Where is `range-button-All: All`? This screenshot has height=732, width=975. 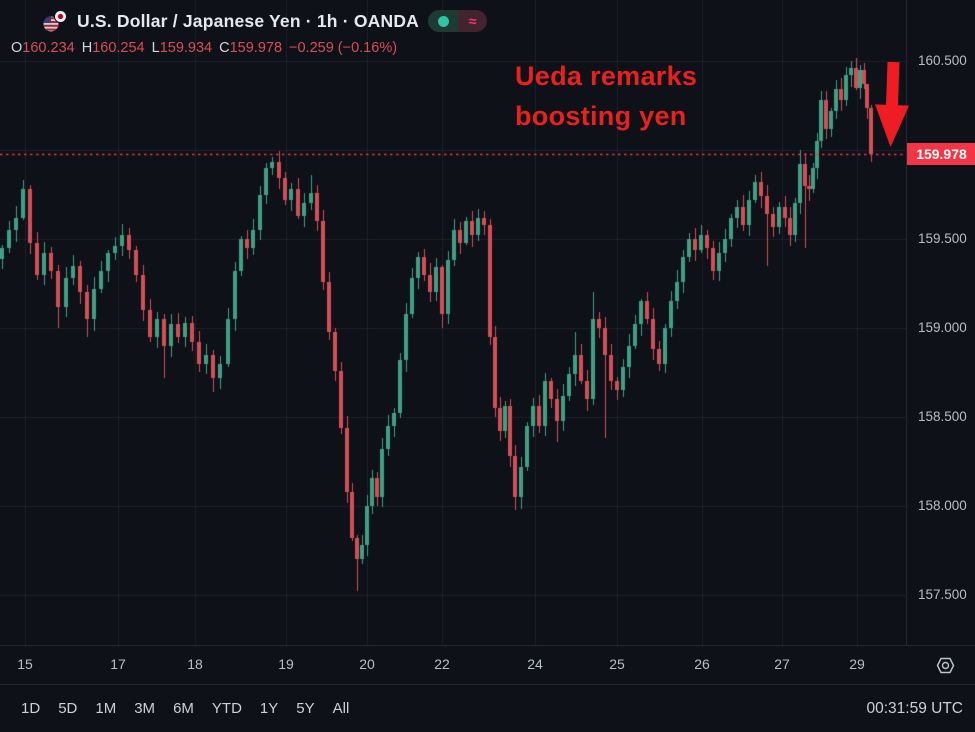 range-button-All: All is located at coordinates (341, 708).